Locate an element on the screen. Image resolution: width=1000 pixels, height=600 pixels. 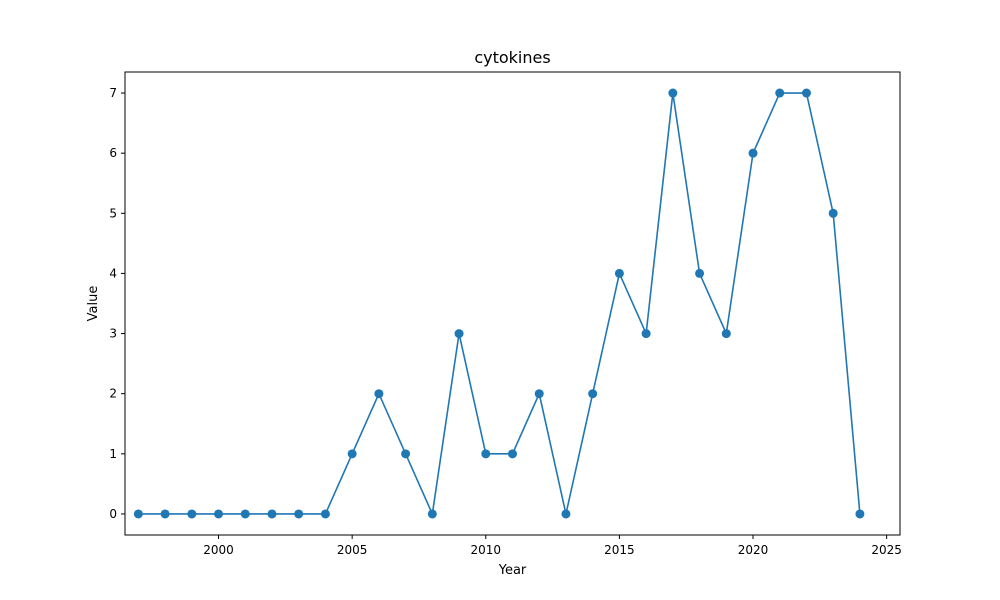
x-axis-label: Year is located at coordinates (512, 570).